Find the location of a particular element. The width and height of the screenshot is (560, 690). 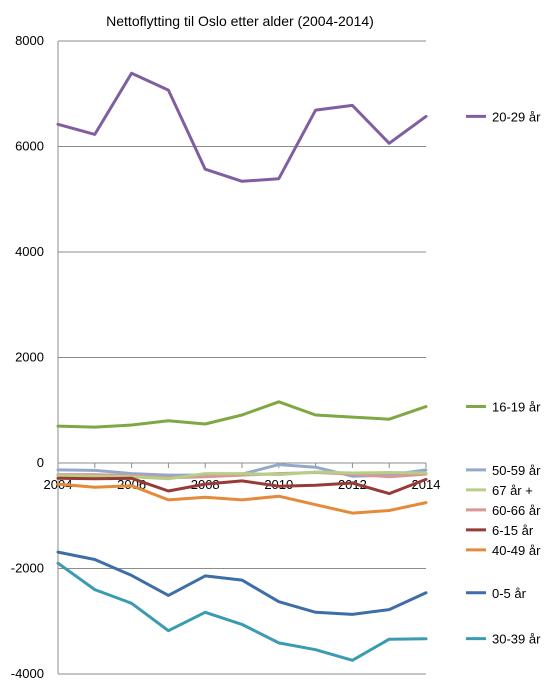

y-tick-label: 0 is located at coordinates (40, 462).